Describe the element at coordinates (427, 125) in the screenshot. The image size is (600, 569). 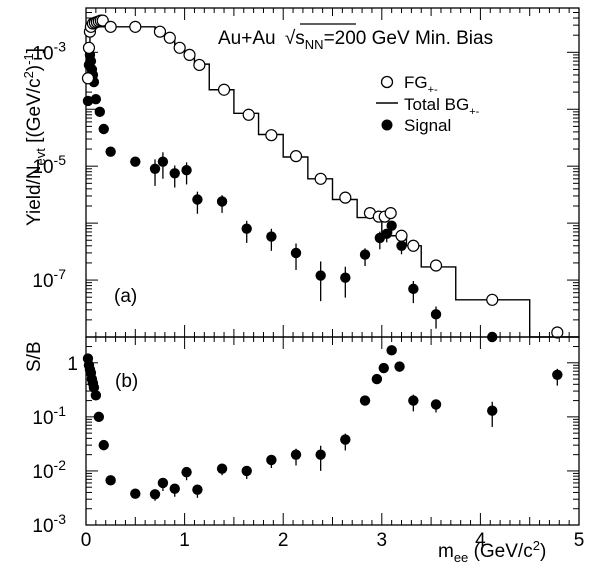
I see `legend-signal-label: Signal` at that location.